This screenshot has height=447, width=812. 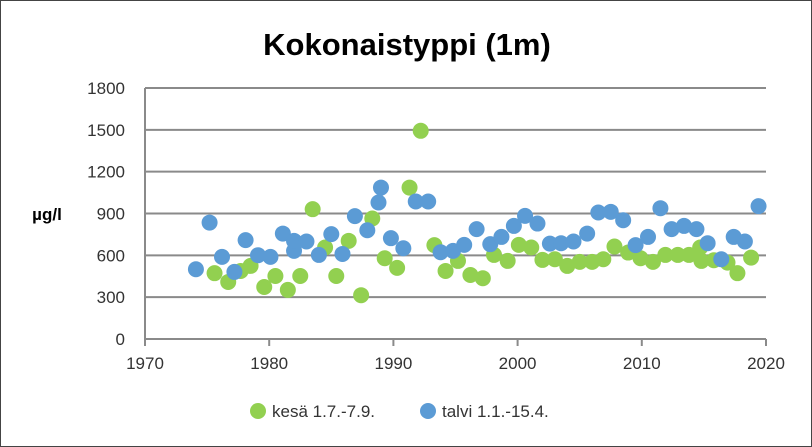 I want to click on x-tick-label: 1970, so click(x=145, y=363).